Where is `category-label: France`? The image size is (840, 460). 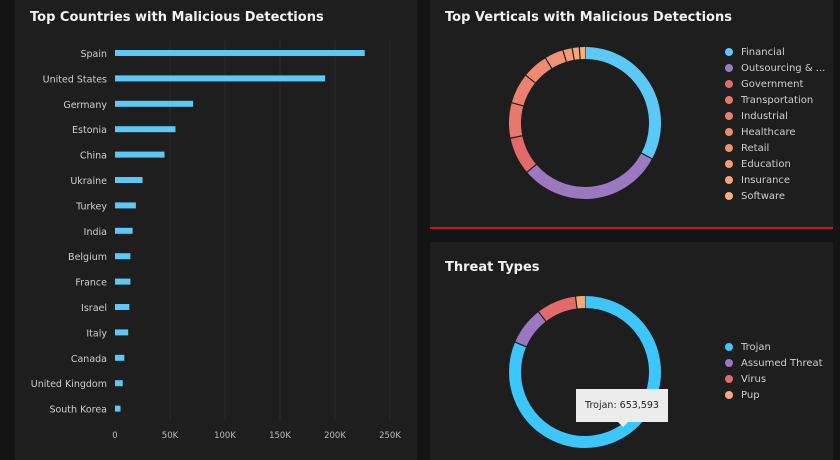 category-label: France is located at coordinates (91, 283).